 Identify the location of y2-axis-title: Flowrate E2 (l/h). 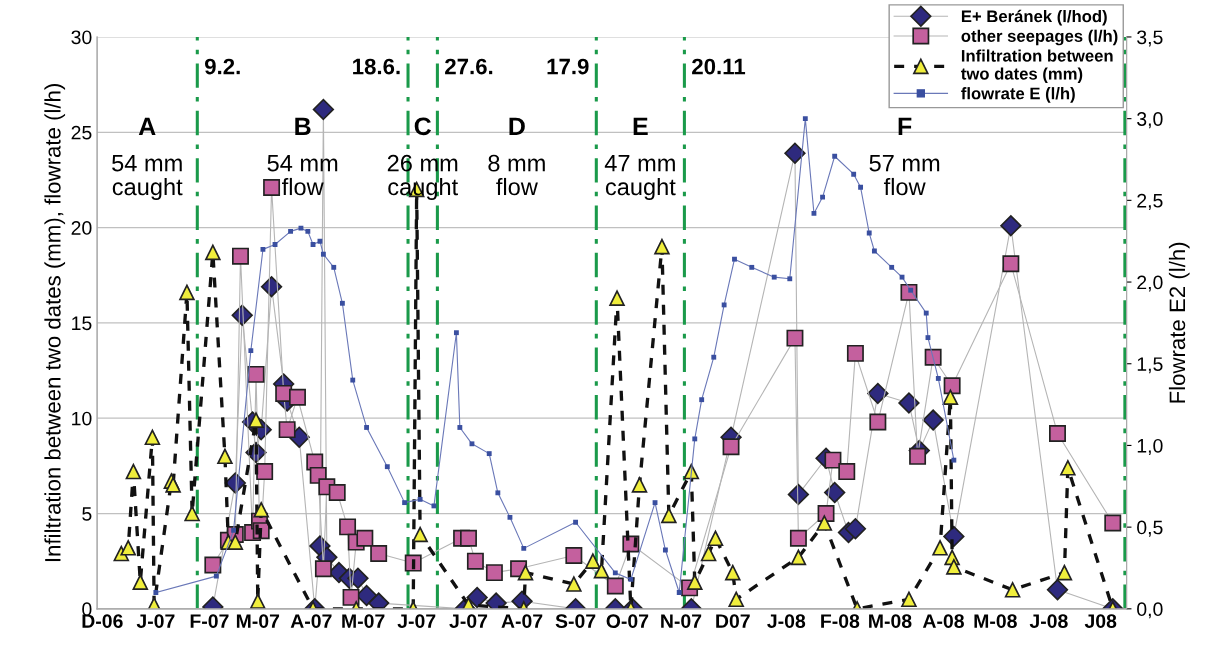
(1179, 322).